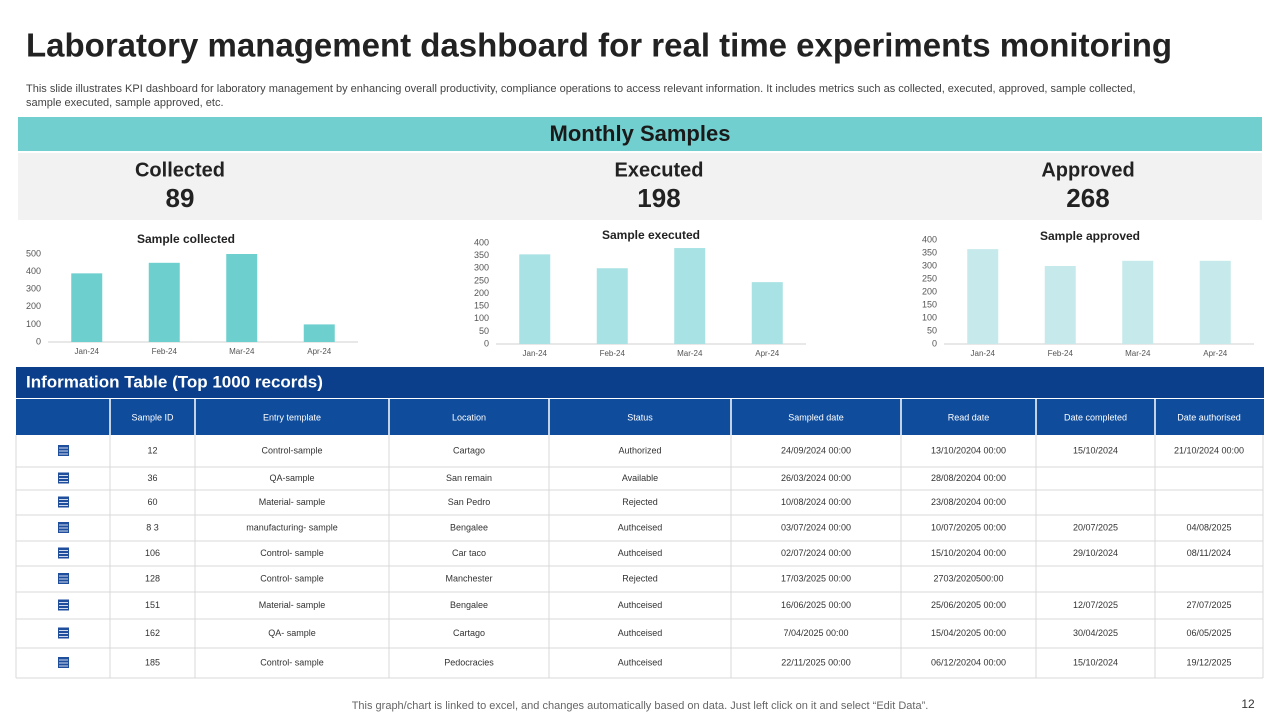 This screenshot has height=720, width=1280. Describe the element at coordinates (816, 450) in the screenshot. I see `table-cell: 24/09/2024 00:00` at that location.